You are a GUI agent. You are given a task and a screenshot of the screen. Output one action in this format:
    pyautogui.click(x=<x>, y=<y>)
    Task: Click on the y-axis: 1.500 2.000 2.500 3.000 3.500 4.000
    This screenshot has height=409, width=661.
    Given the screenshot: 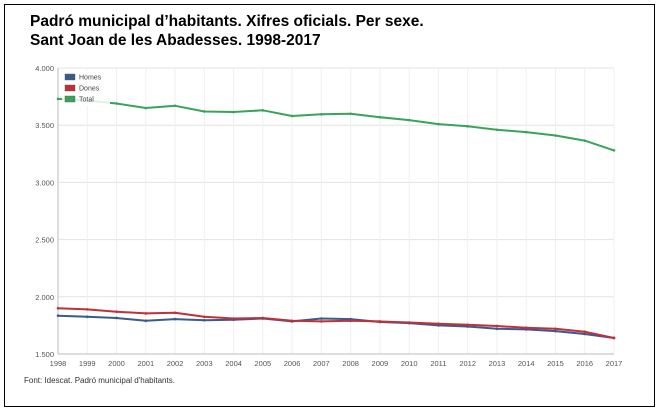 What is the action you would take?
    pyautogui.click(x=47, y=211)
    